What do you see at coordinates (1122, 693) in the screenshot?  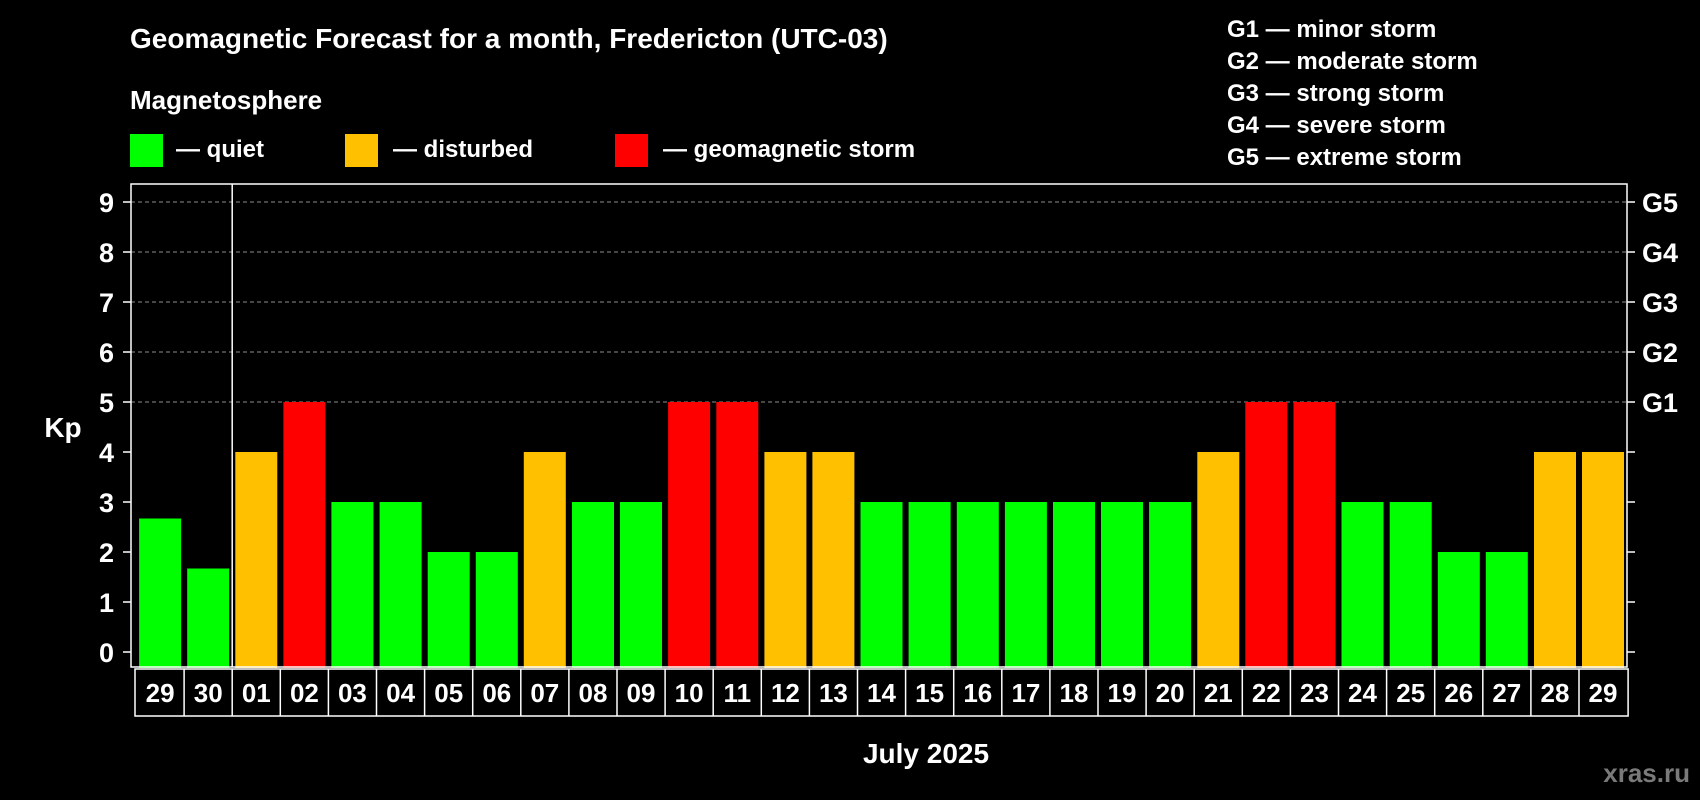 I see `x-tick-label-21: 19` at bounding box center [1122, 693].